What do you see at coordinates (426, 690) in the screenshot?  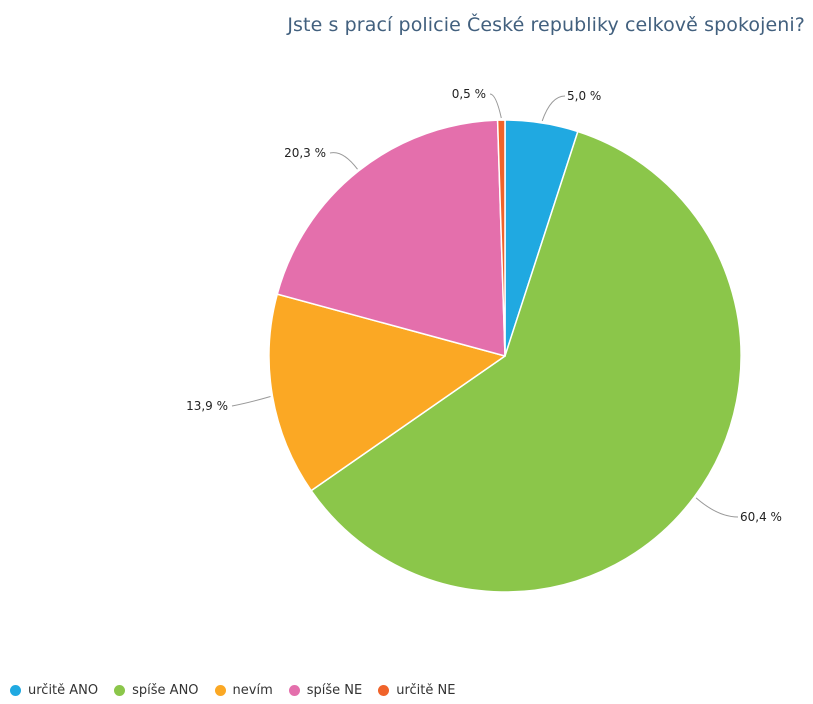 I see `legend-label-urcite-ne: určitě NE` at bounding box center [426, 690].